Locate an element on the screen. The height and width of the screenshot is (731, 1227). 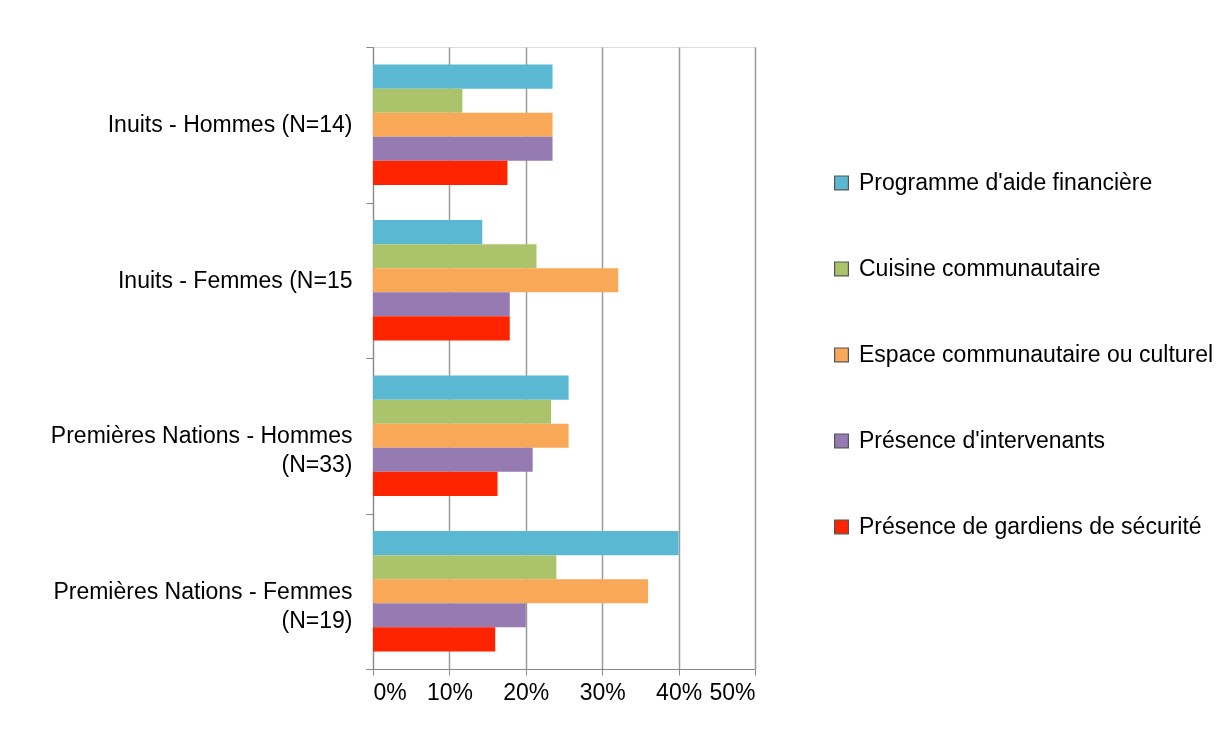
x-tick-label: 20% is located at coordinates (526, 691).